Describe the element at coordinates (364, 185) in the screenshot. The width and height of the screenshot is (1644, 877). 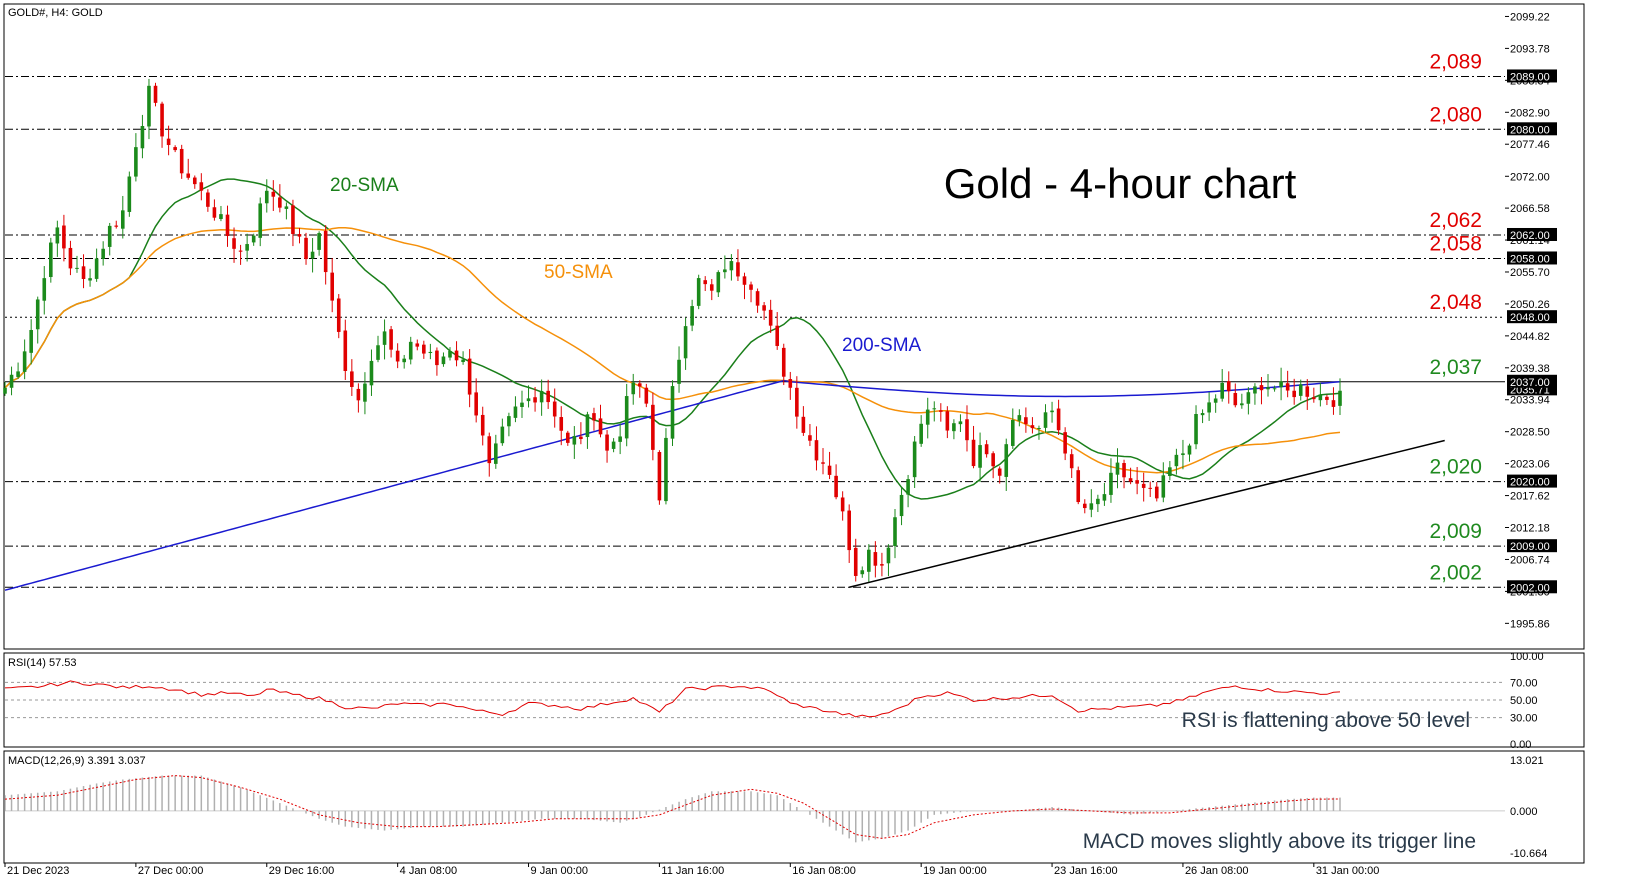
I see `sma-label: 20-SMA` at that location.